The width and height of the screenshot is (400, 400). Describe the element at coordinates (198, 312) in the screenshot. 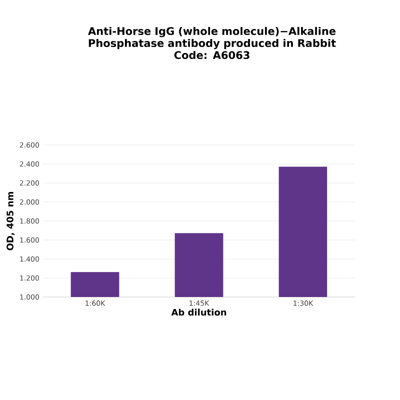

I see `x-axis-title: Ab dilution` at that location.